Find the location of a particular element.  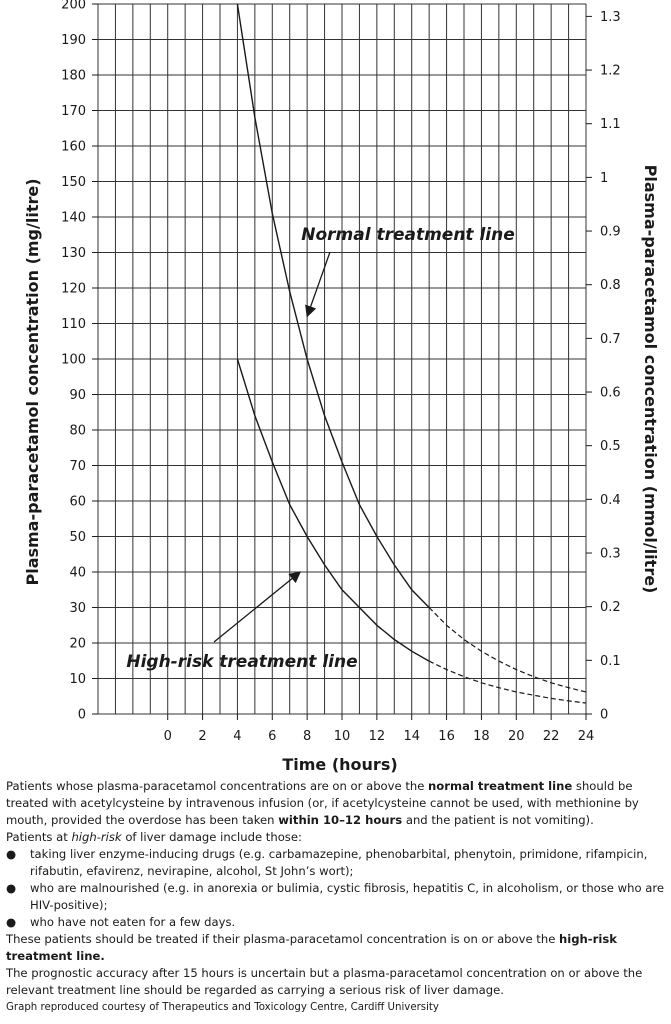

y-tick-label: 140 is located at coordinates (73, 218).